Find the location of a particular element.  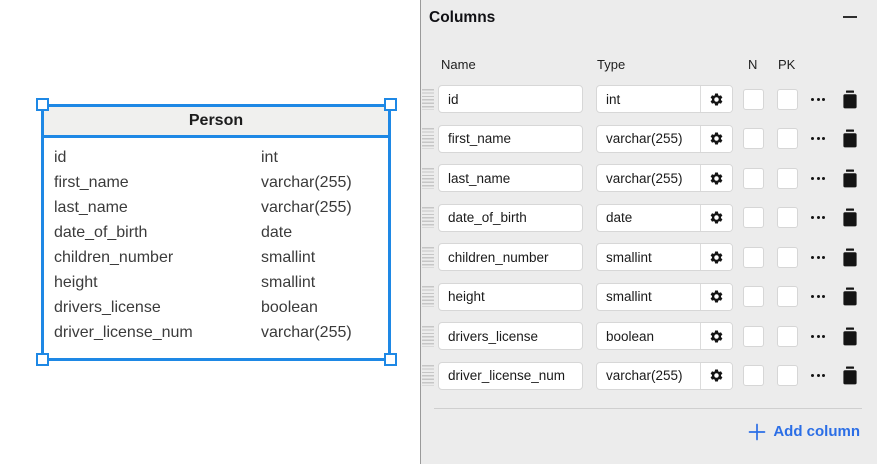

table-row: height smallint is located at coordinates (216, 282).